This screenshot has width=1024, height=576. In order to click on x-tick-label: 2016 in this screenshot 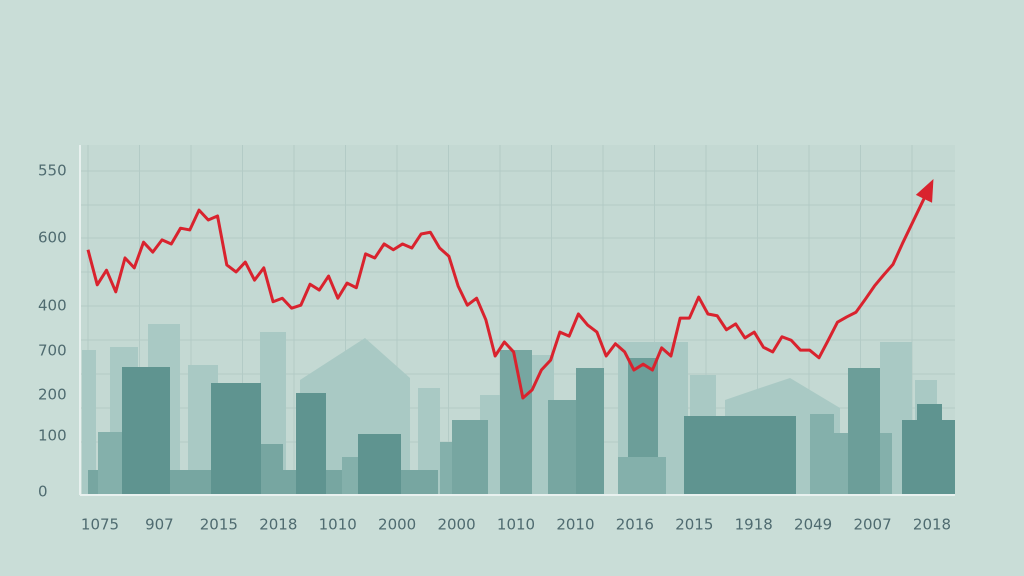, I will do `click(635, 525)`.